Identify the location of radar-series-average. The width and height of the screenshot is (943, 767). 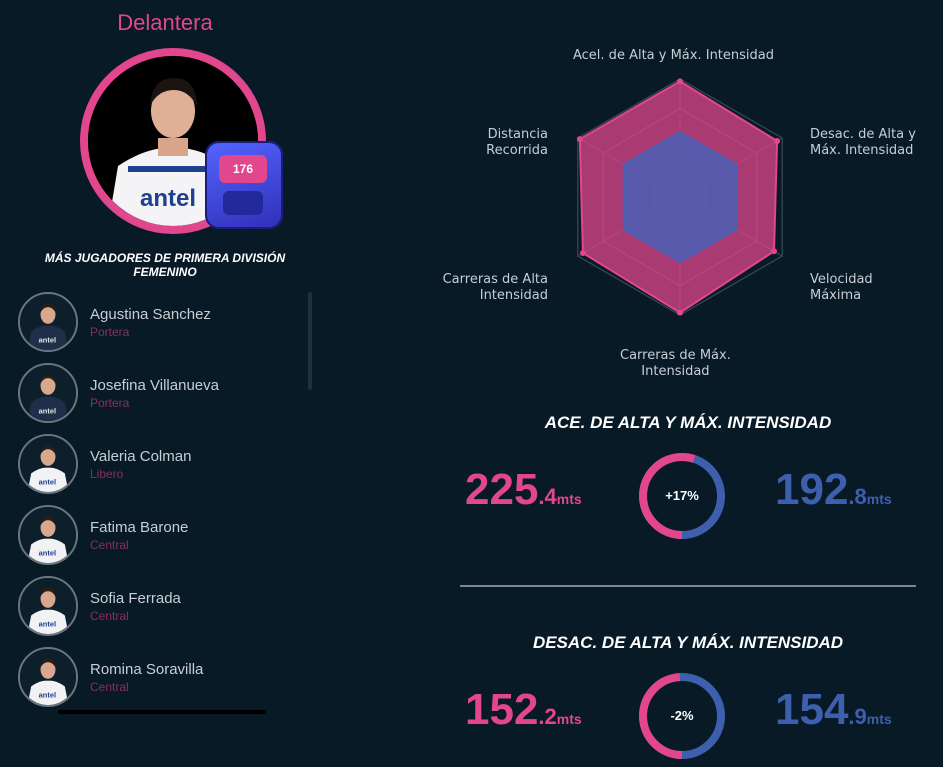
(680, 197).